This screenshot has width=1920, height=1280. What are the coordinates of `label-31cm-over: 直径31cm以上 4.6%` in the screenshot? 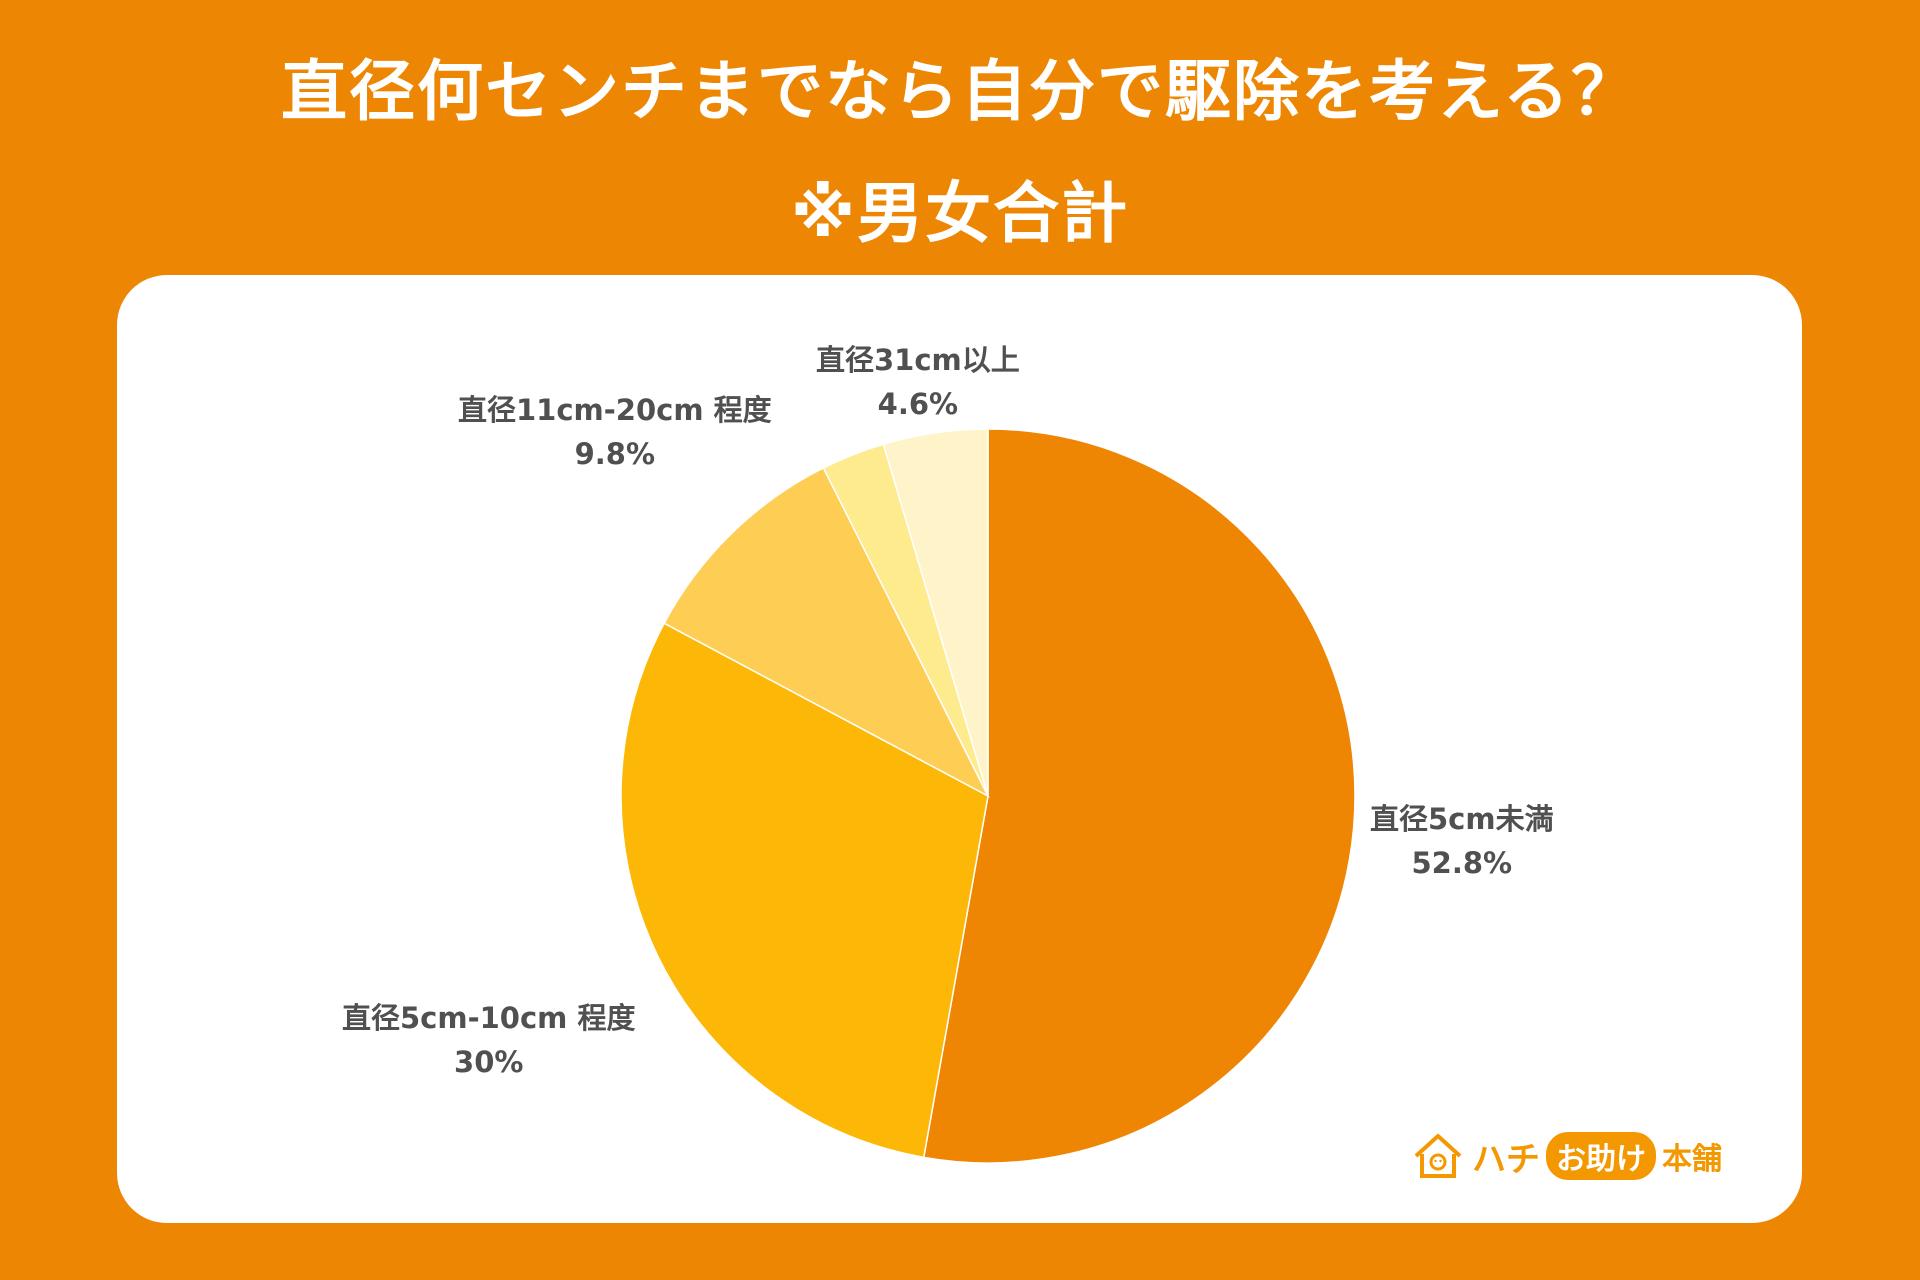 It's located at (918, 382).